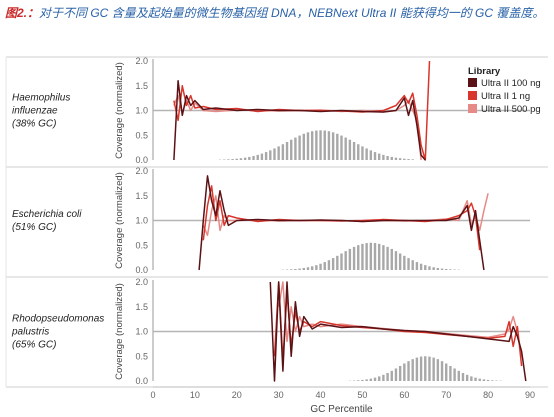 Image resolution: width=554 pixels, height=417 pixels. I want to click on x-tick-label: 10, so click(195, 395).